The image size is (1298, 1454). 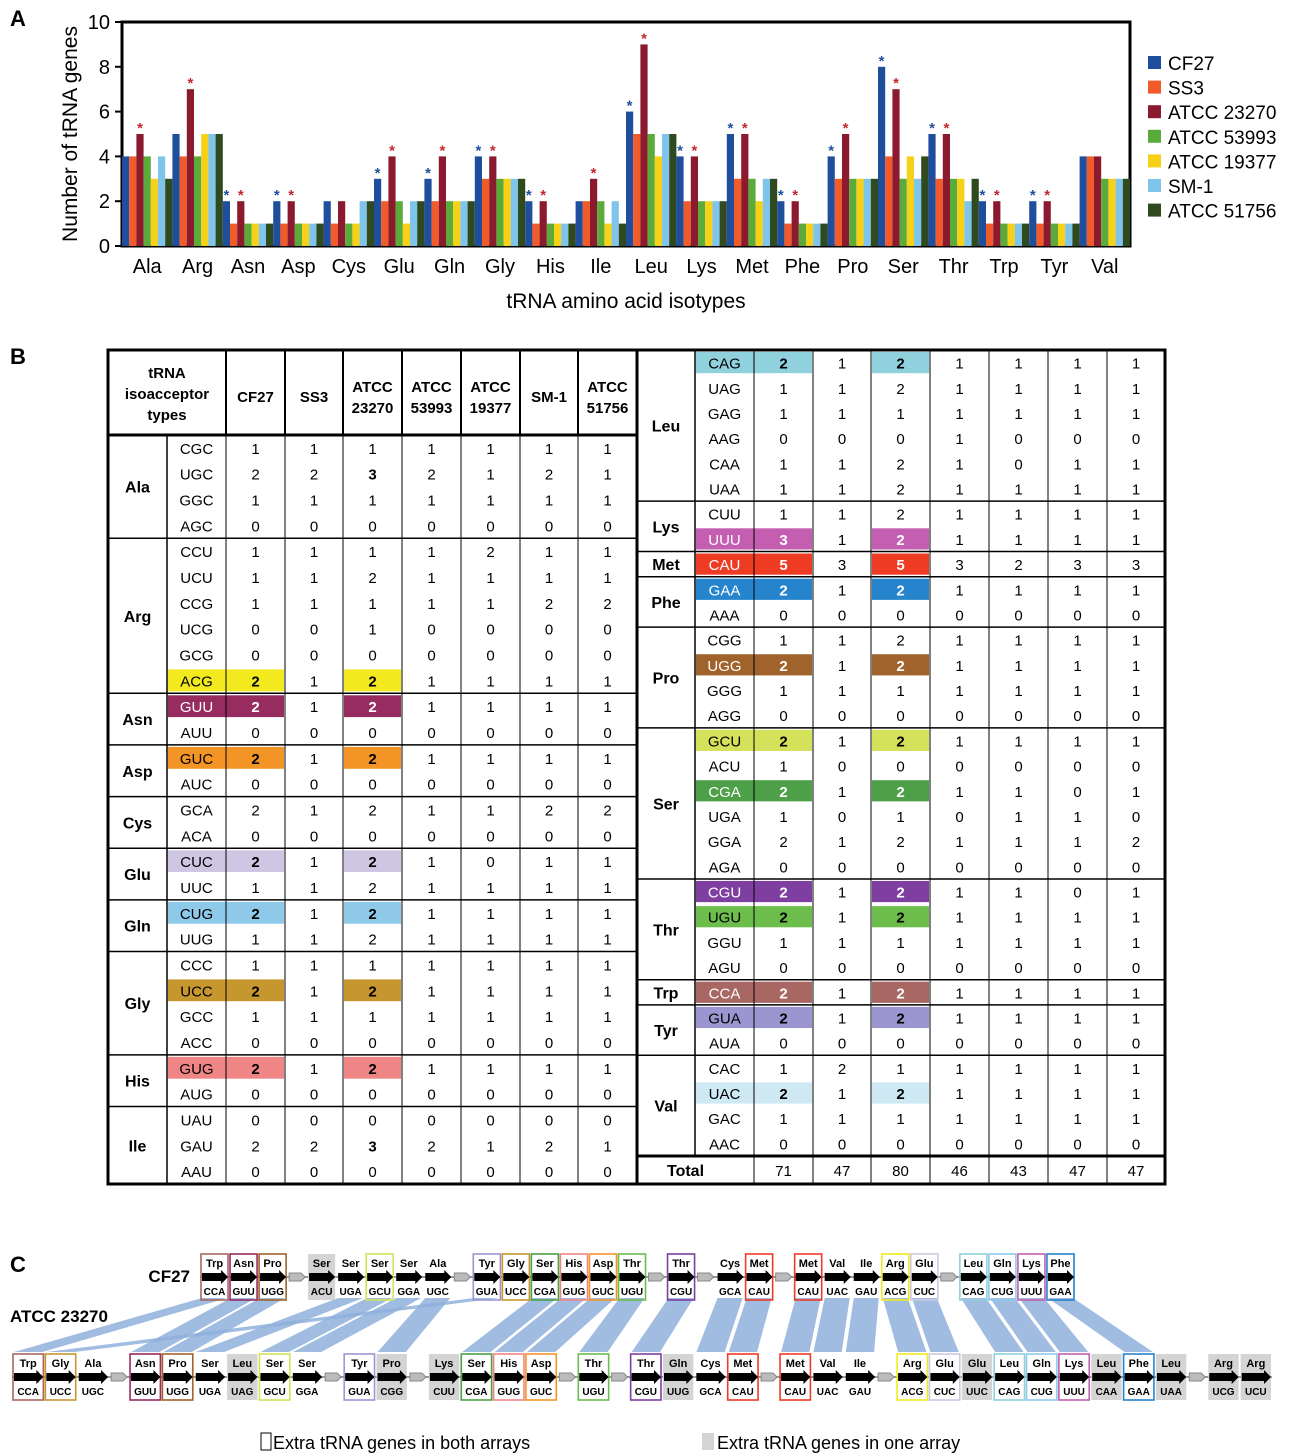 What do you see at coordinates (145, 1392) in the screenshot?
I see `gene-anticodon-label: GUU` at bounding box center [145, 1392].